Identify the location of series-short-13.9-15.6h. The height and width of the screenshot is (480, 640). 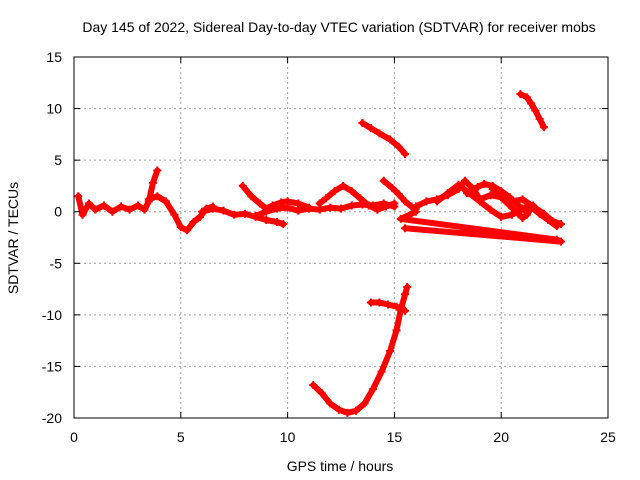
(388, 306).